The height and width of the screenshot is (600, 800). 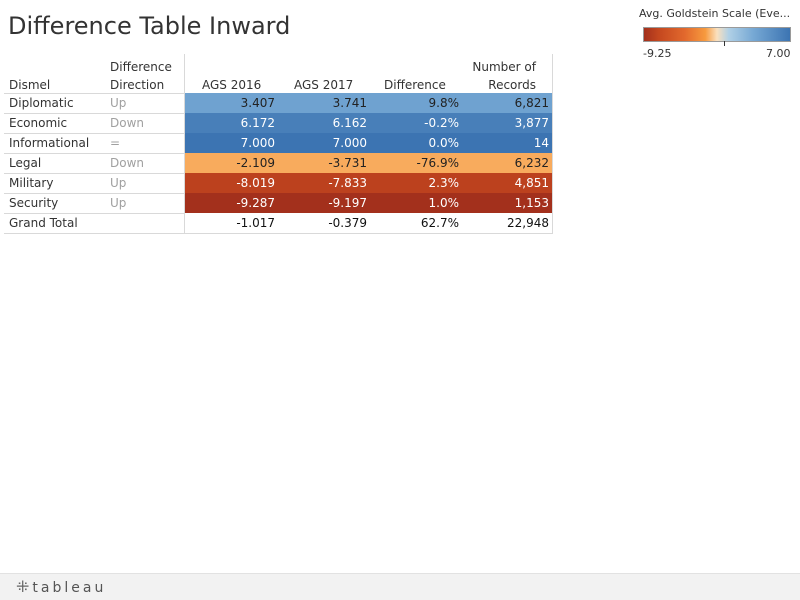 What do you see at coordinates (444, 183) in the screenshot?
I see `difference-cell: 2.3%` at bounding box center [444, 183].